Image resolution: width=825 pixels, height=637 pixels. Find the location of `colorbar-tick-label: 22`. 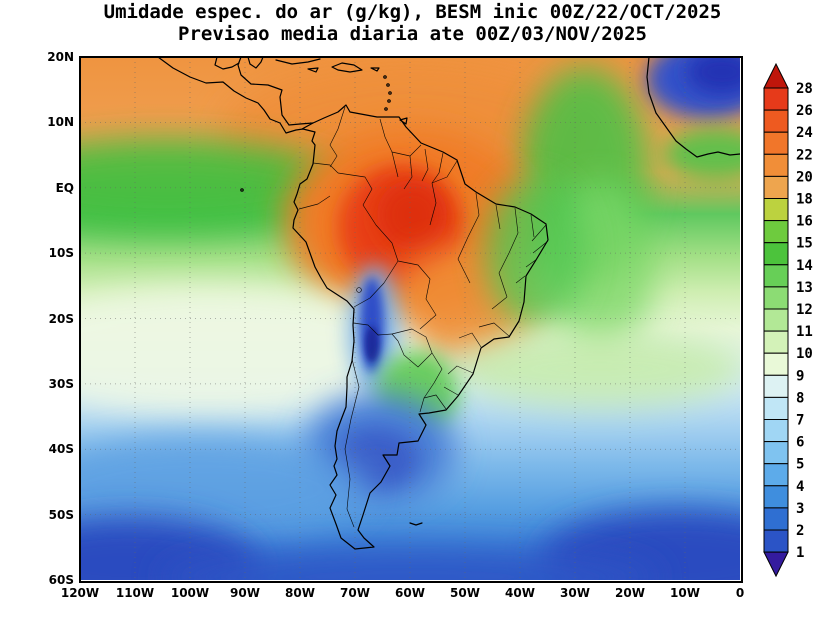

colorbar-tick-label: 22 is located at coordinates (804, 155).